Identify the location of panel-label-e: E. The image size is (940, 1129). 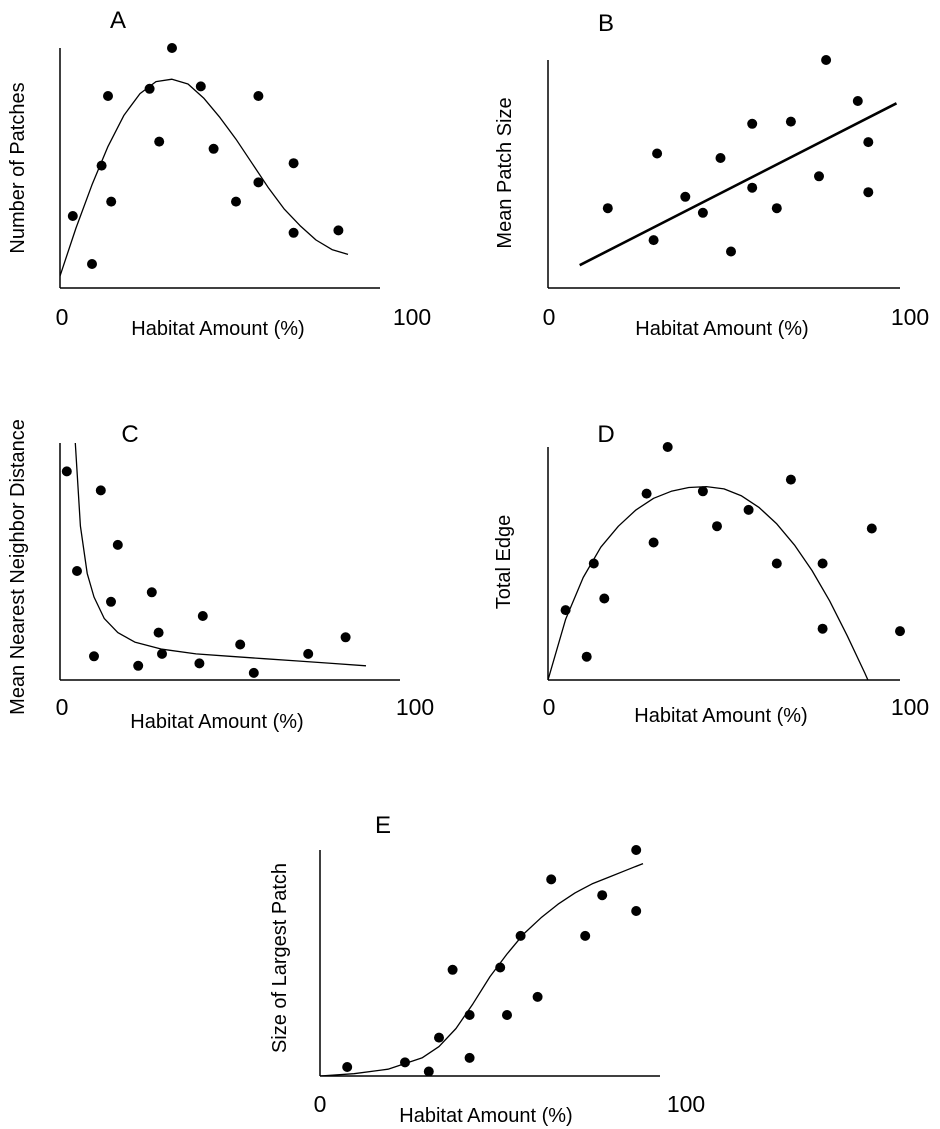
(383, 825).